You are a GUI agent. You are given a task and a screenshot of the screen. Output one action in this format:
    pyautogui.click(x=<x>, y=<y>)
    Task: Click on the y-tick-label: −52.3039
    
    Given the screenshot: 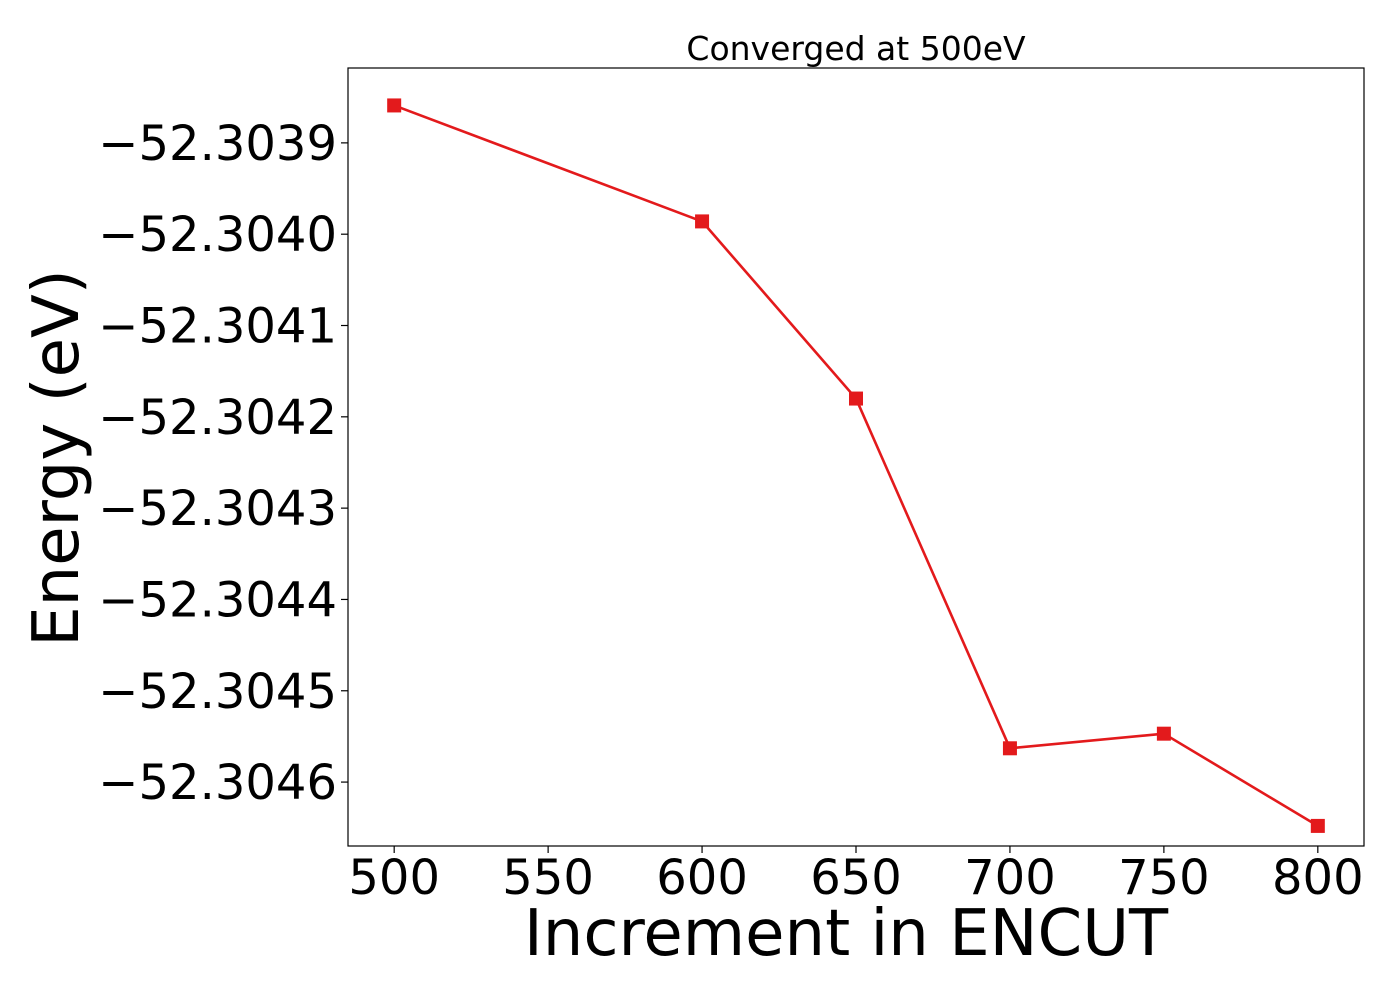 What is the action you would take?
    pyautogui.click(x=217, y=144)
    